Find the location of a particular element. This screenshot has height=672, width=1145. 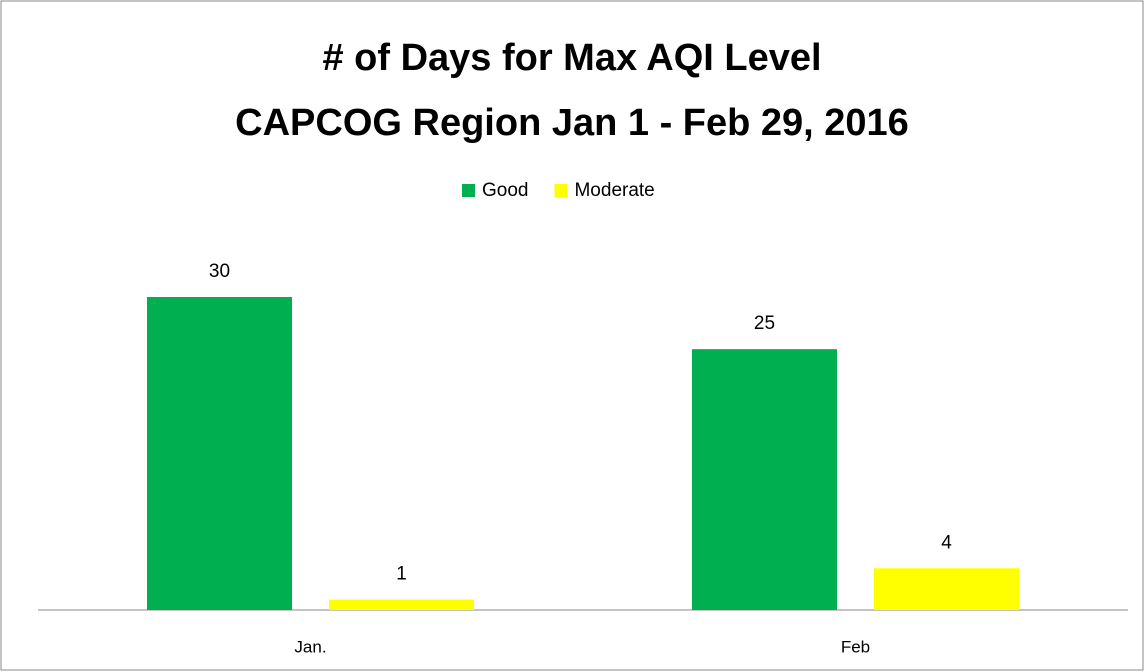

data-label: 25 is located at coordinates (764, 323).